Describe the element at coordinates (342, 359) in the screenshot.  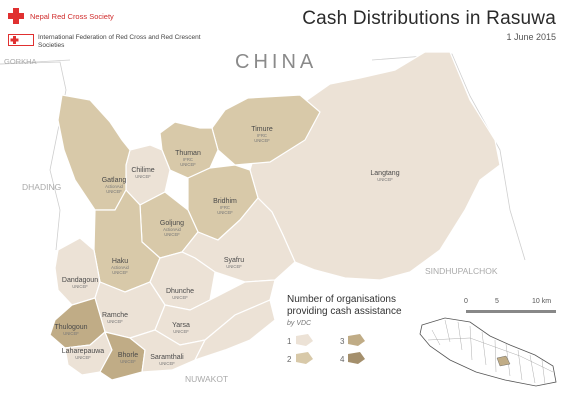
I see `legend-level-4: 4` at that location.